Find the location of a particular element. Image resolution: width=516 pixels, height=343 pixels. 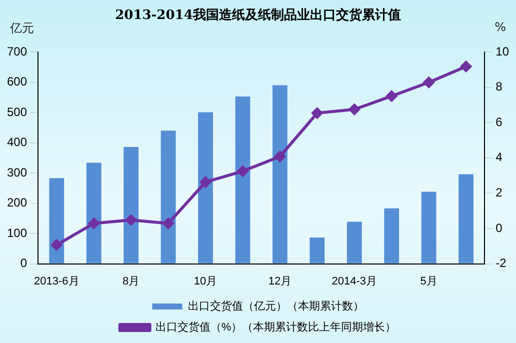

y-tick-label: 600 is located at coordinates (17, 81).